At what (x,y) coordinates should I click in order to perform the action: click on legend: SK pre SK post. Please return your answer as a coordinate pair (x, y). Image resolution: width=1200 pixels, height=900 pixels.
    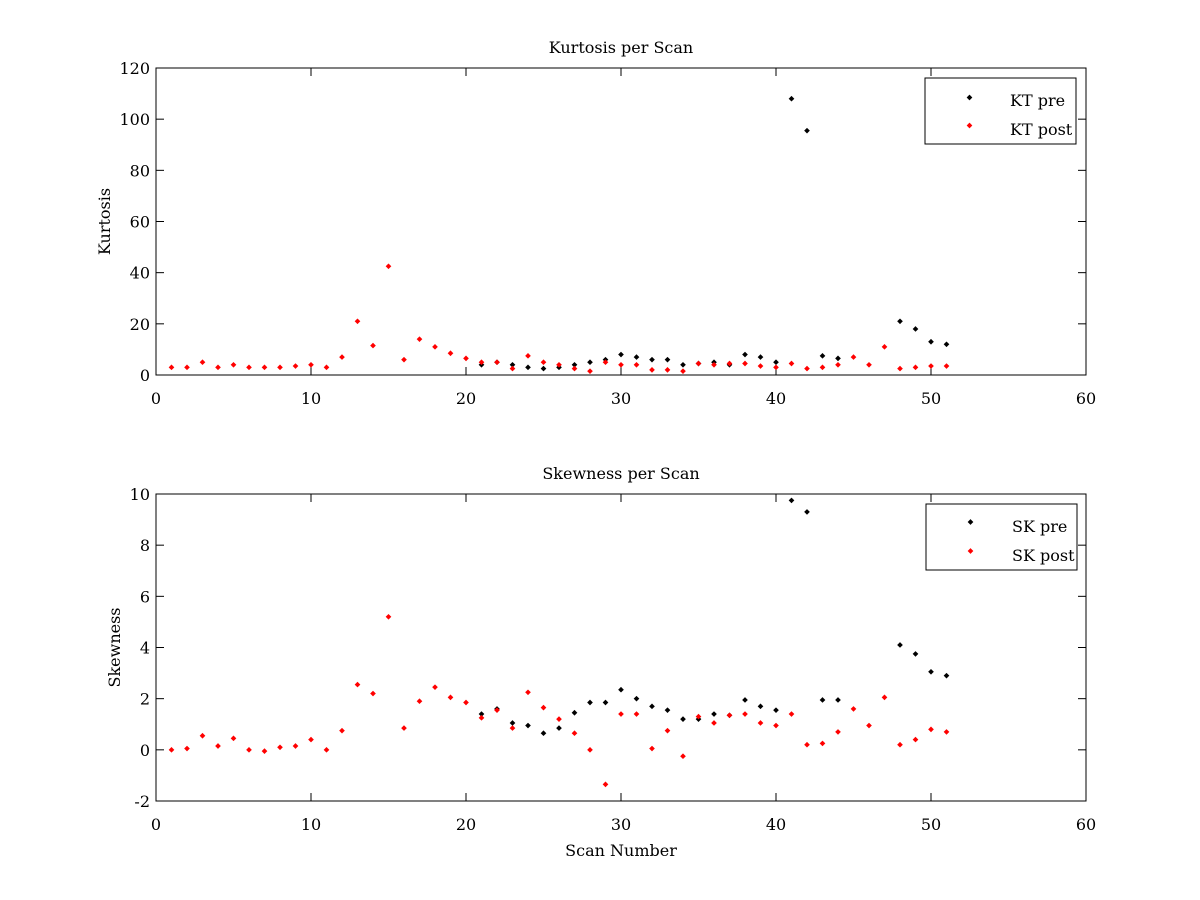
    Looking at the image, I should click on (1001, 537).